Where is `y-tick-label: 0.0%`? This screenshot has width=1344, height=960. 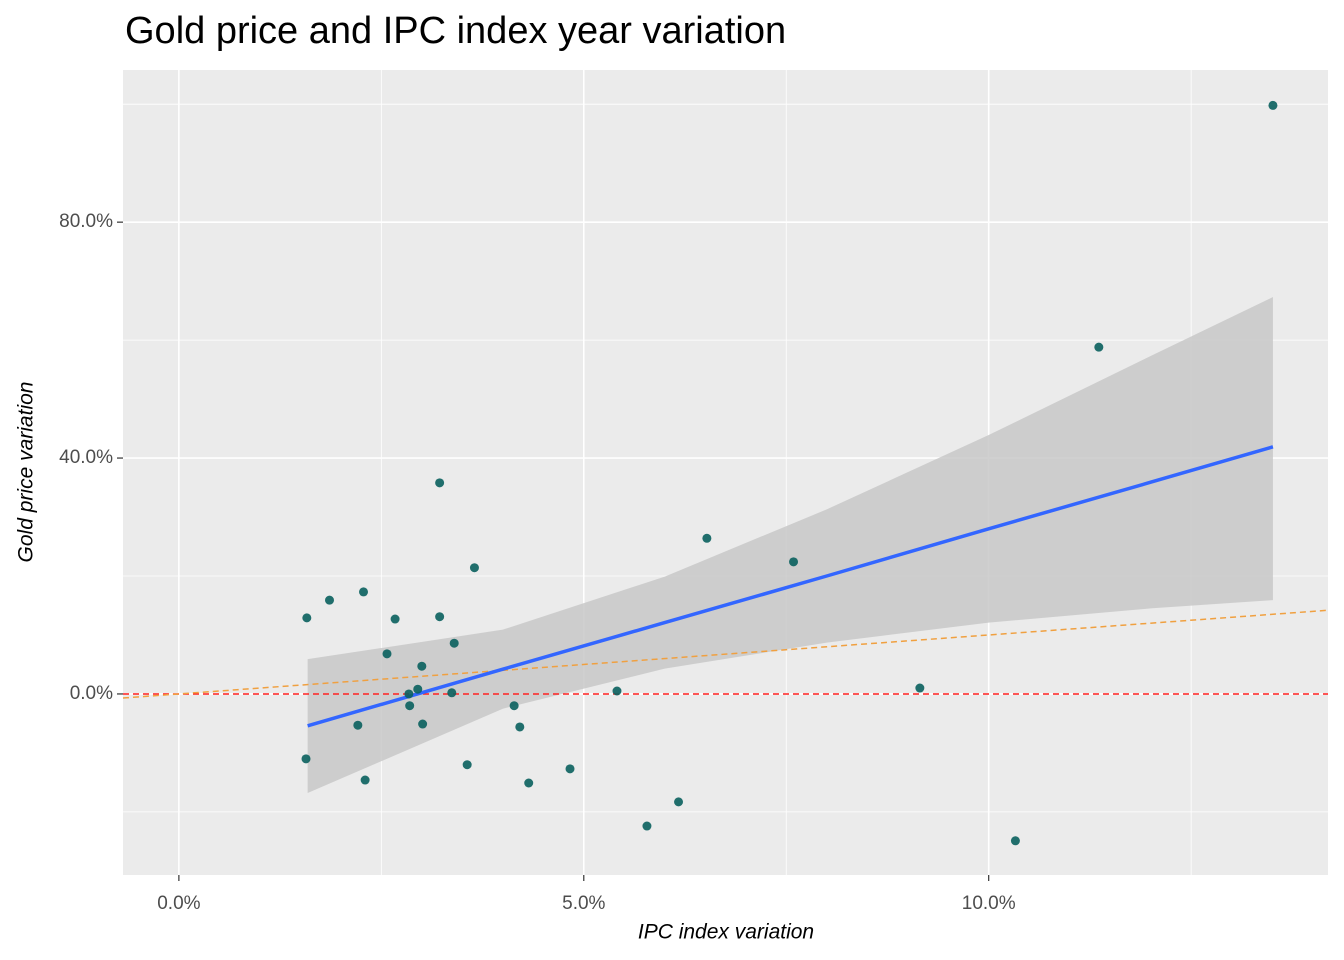 y-tick-label: 0.0% is located at coordinates (91, 693).